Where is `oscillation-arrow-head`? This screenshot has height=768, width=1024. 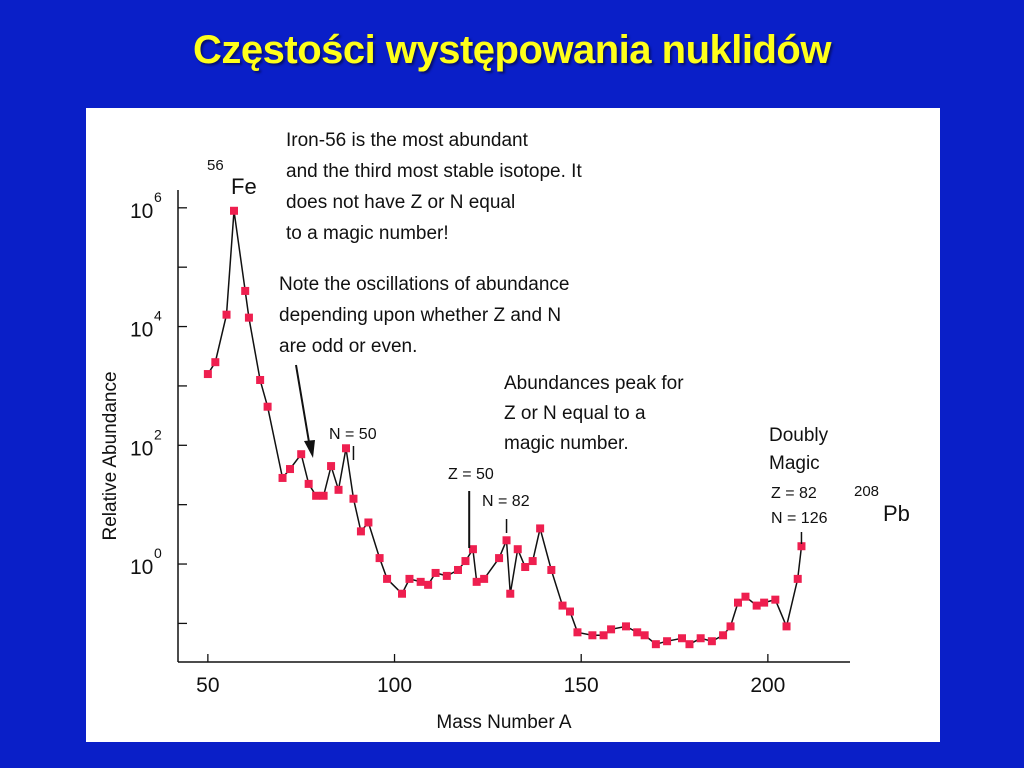
oscillation-arrow-head is located at coordinates (309, 449).